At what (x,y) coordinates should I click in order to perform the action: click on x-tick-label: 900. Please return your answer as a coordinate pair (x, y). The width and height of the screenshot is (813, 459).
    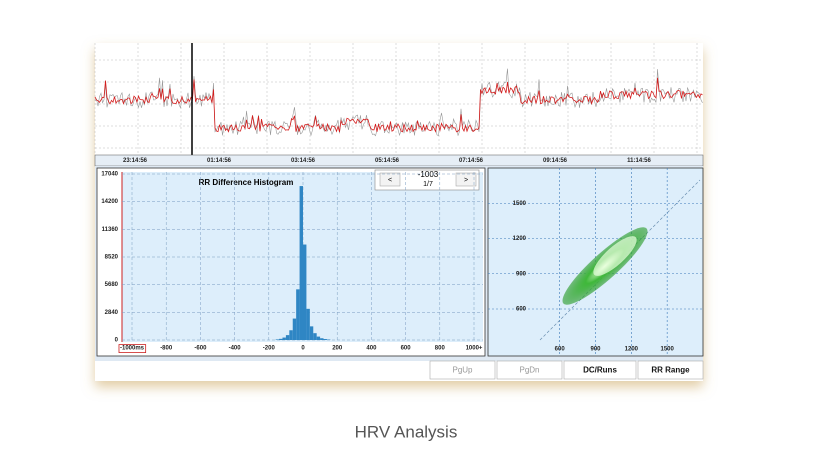
    Looking at the image, I should click on (595, 350).